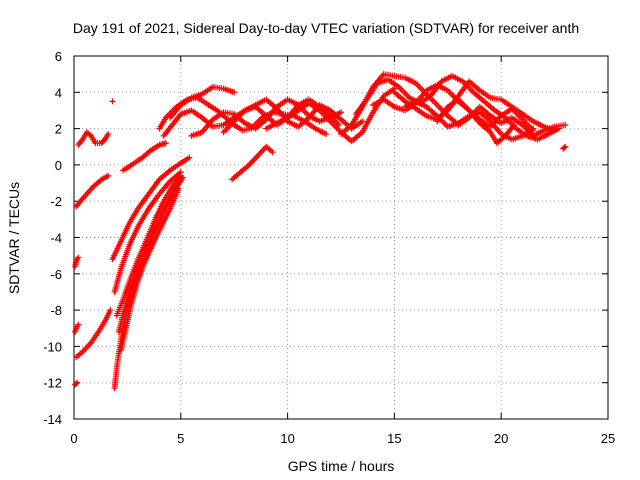 The width and height of the screenshot is (640, 480). Describe the element at coordinates (52, 419) in the screenshot. I see `y-tick-label: -14` at that location.